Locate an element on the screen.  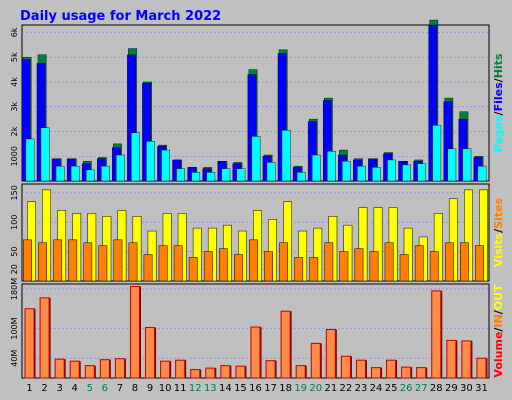
day-label: 28 is located at coordinates (436, 388).